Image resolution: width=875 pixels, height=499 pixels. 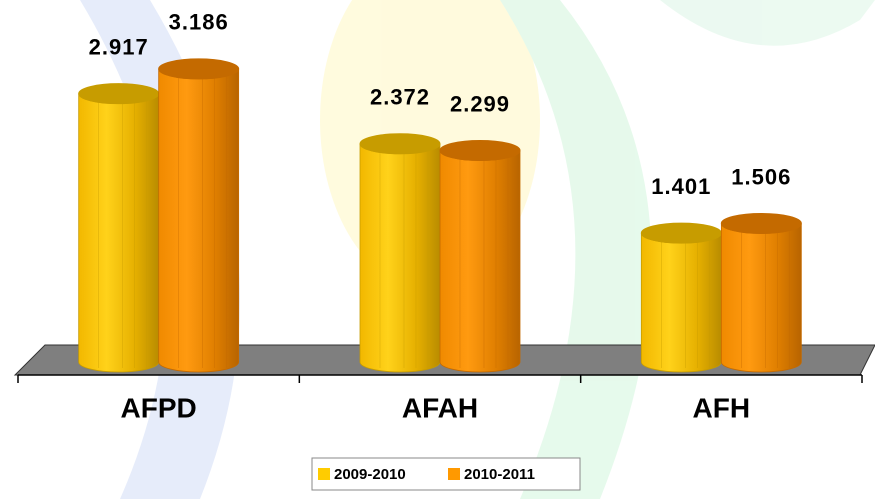 What do you see at coordinates (722, 407) in the screenshot?
I see `x-tick-label: AFH` at bounding box center [722, 407].